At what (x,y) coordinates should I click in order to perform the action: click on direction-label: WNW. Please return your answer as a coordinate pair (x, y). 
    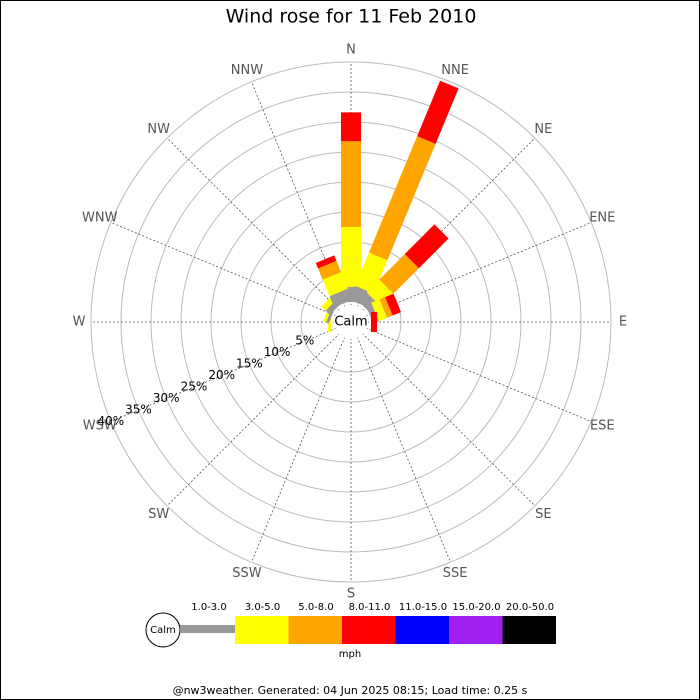
    Looking at the image, I should click on (100, 217).